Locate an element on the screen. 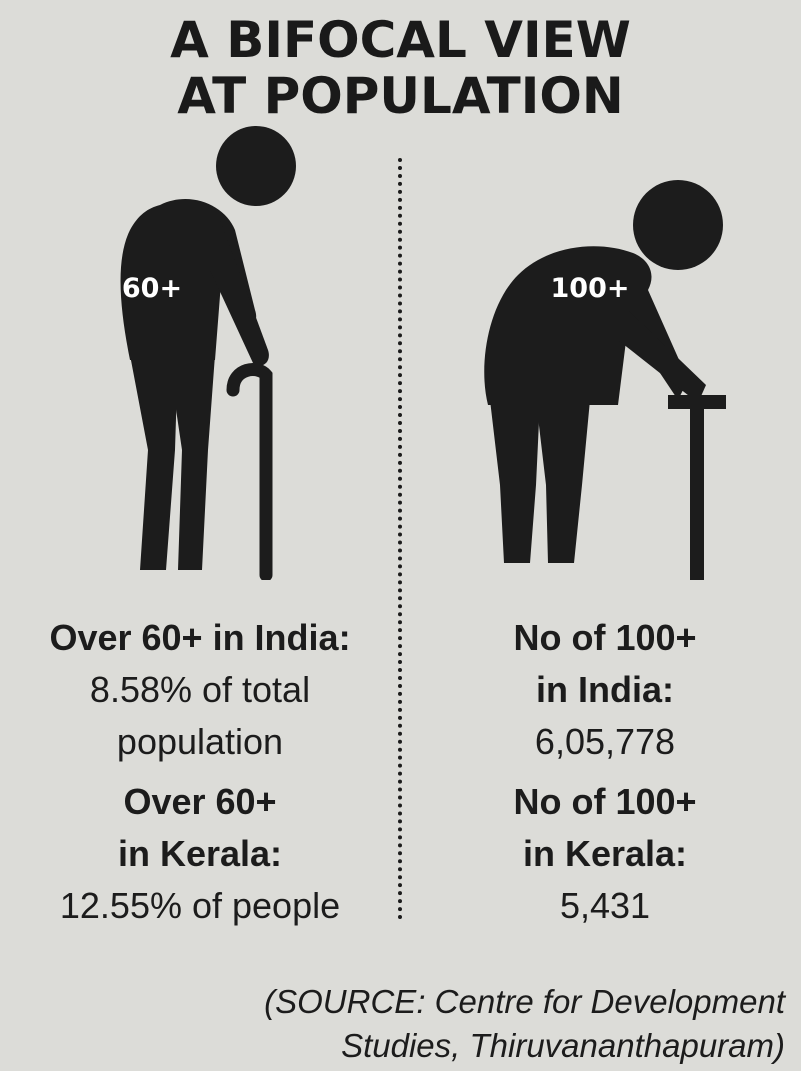 This screenshot has height=1071, width=801. figure-label-100: 100+ is located at coordinates (590, 288).